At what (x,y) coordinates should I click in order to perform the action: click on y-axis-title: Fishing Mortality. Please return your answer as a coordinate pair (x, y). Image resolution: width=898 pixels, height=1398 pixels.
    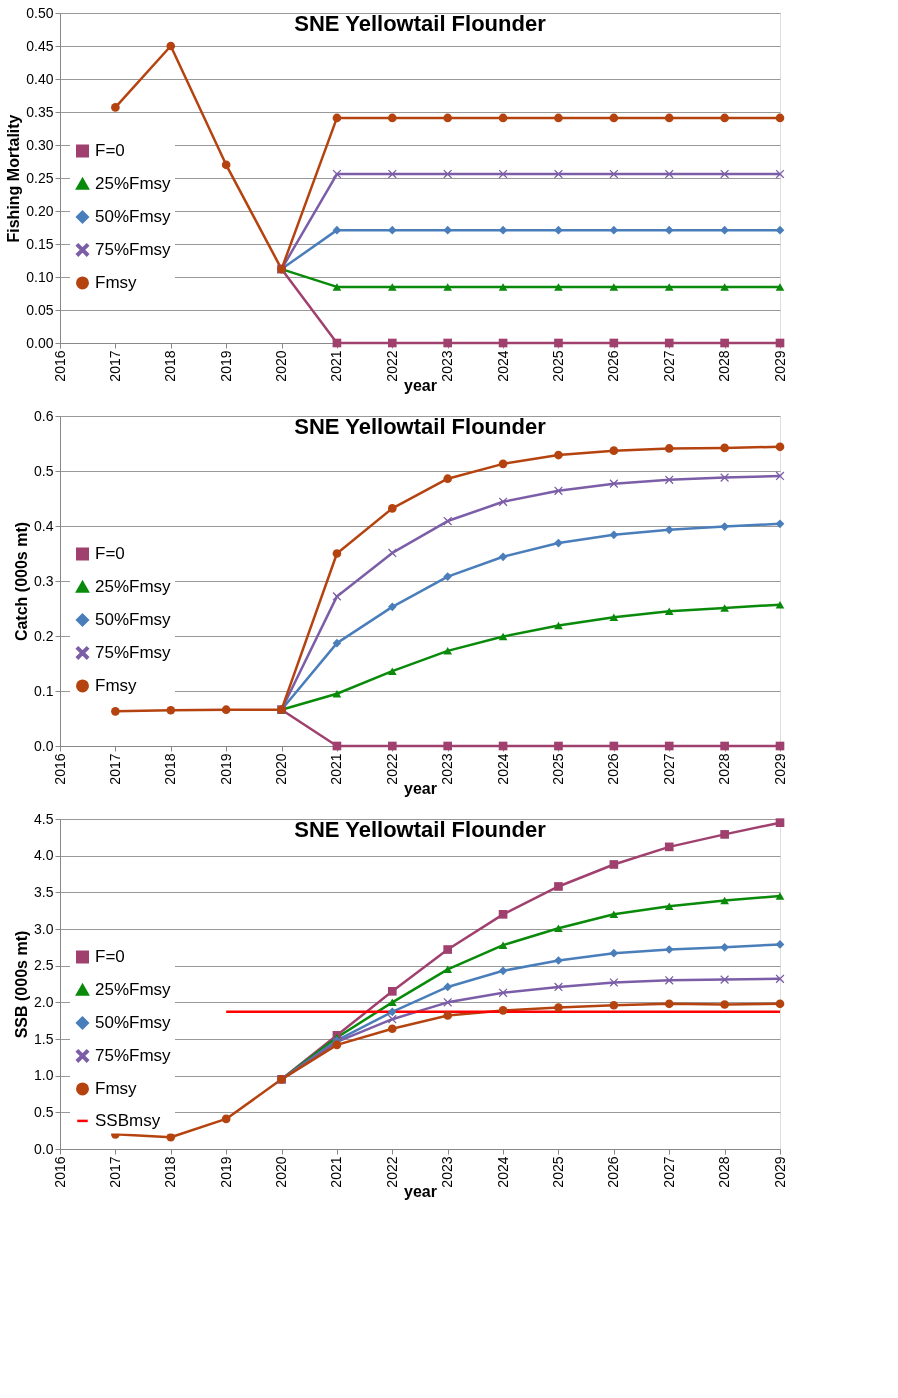
    Looking at the image, I should click on (14, 178).